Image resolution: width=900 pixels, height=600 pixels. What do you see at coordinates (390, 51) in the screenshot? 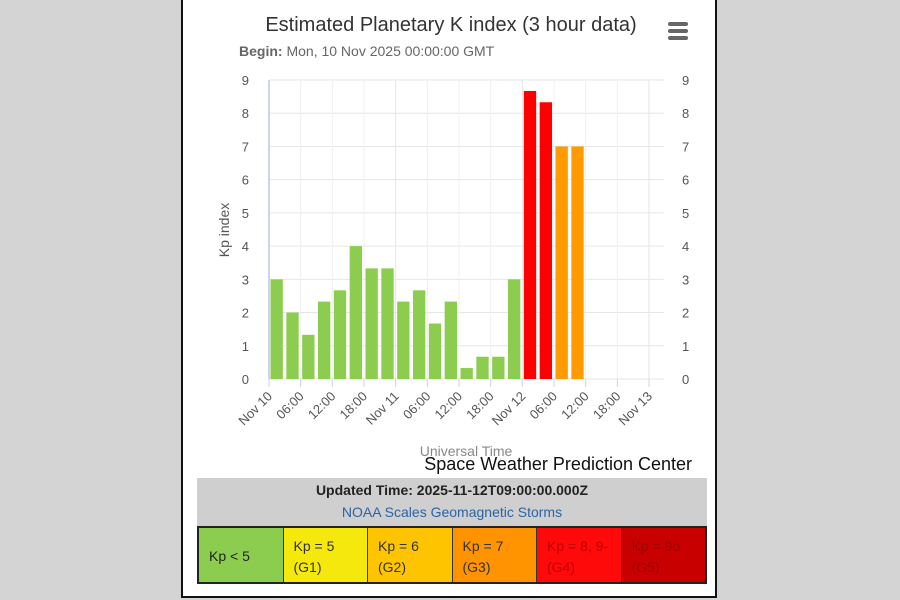
I see `begin-value: Mon, 10 Nov 2025 00:00:00 GMT` at bounding box center [390, 51].